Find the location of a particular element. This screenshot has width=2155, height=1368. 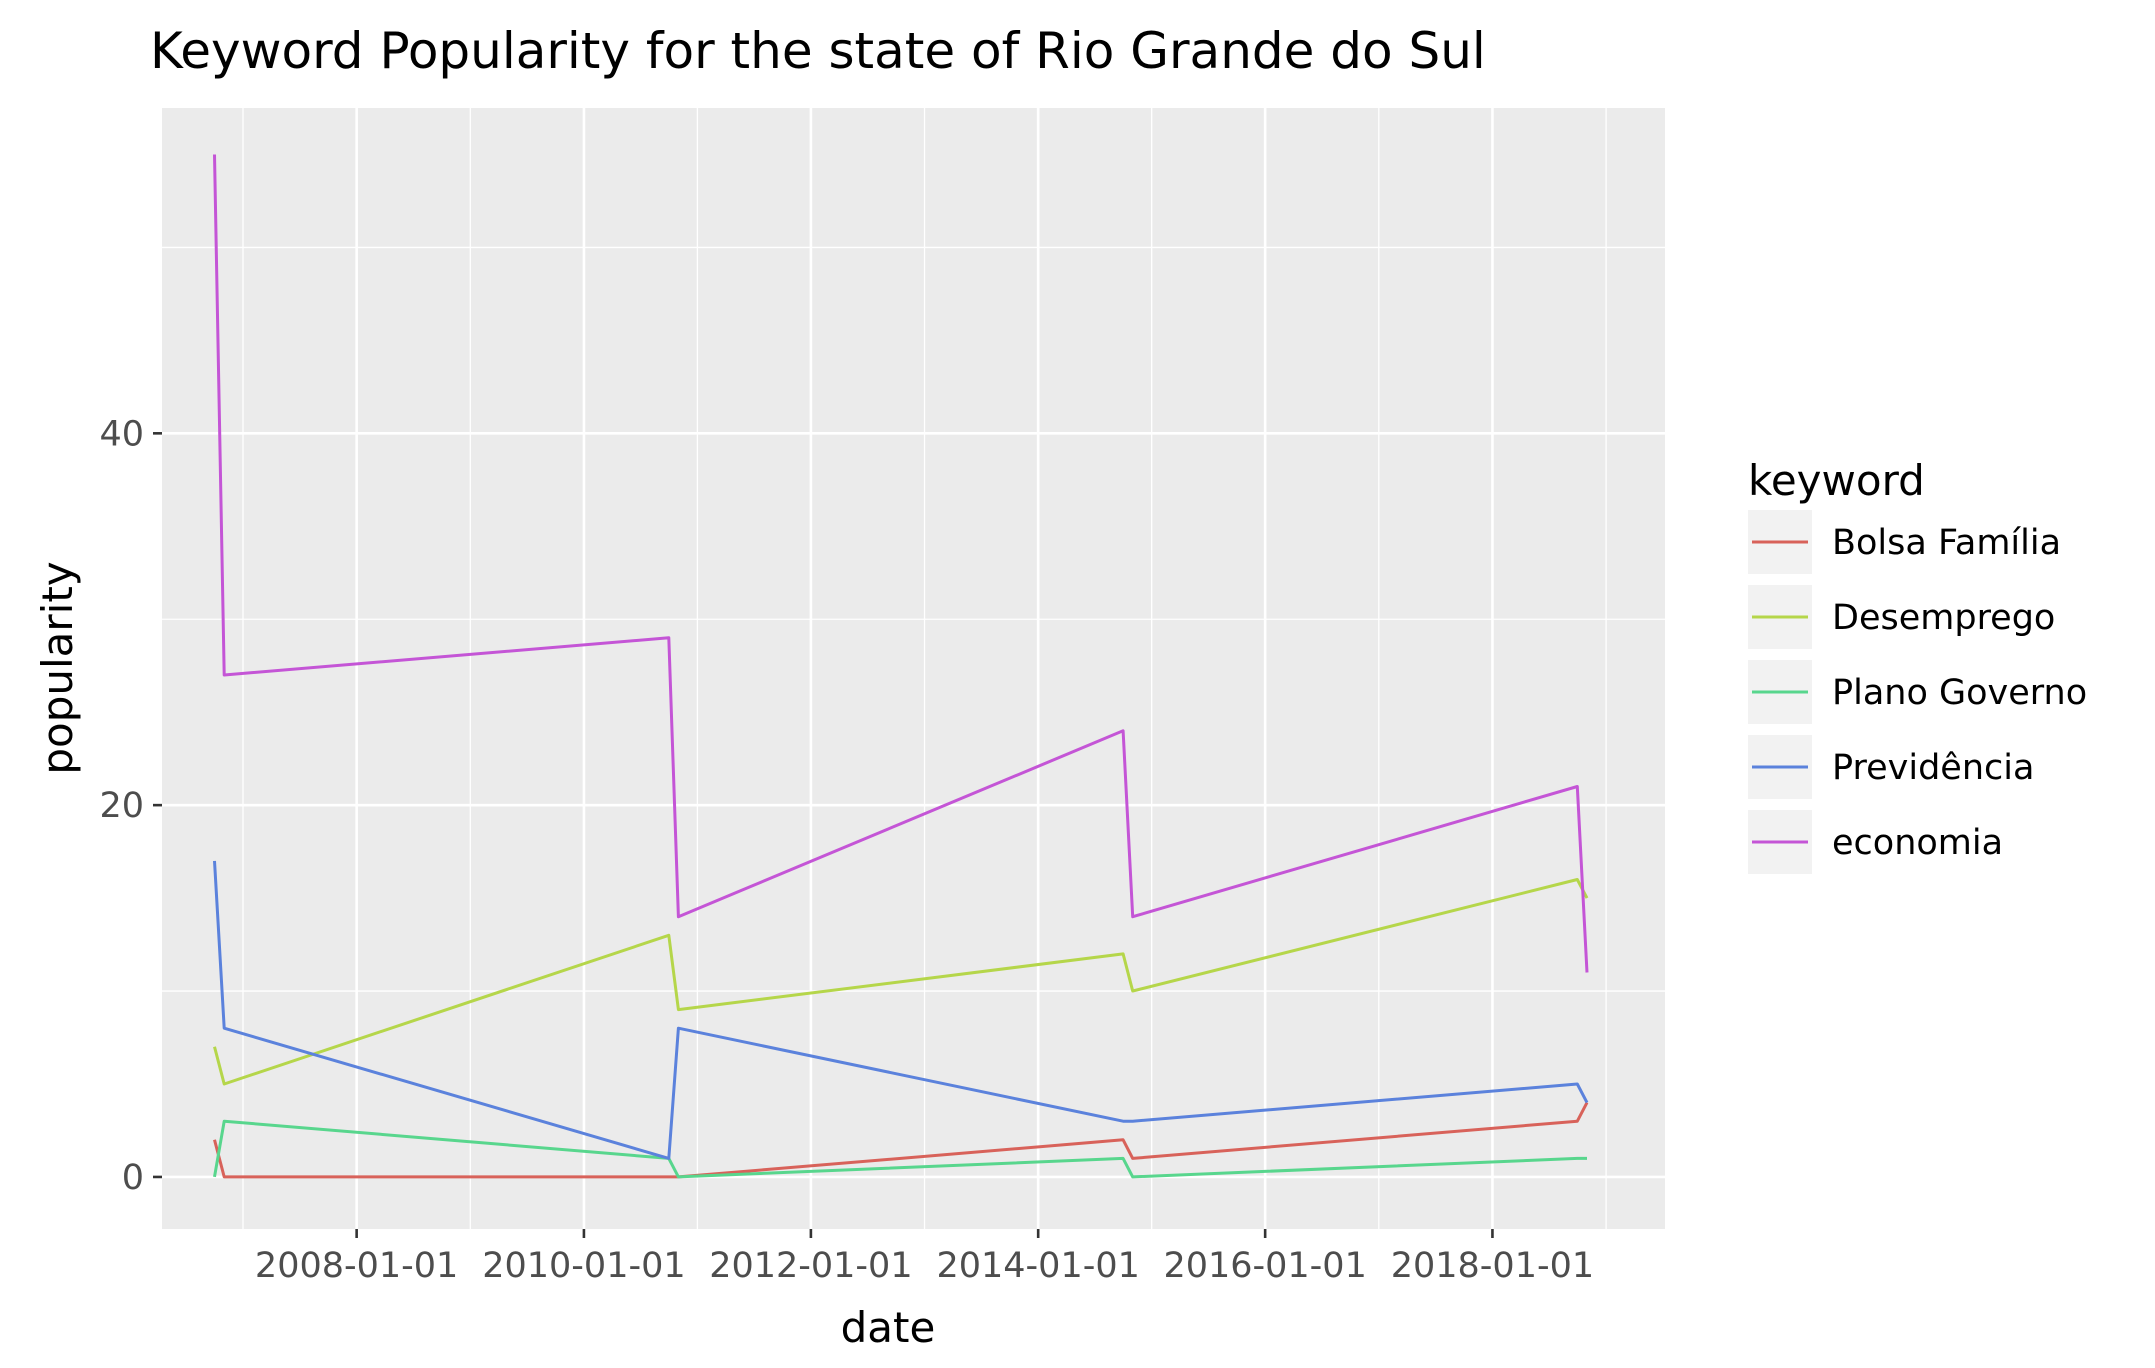

y-axis: 0 20 40 is located at coordinates (130, 806).